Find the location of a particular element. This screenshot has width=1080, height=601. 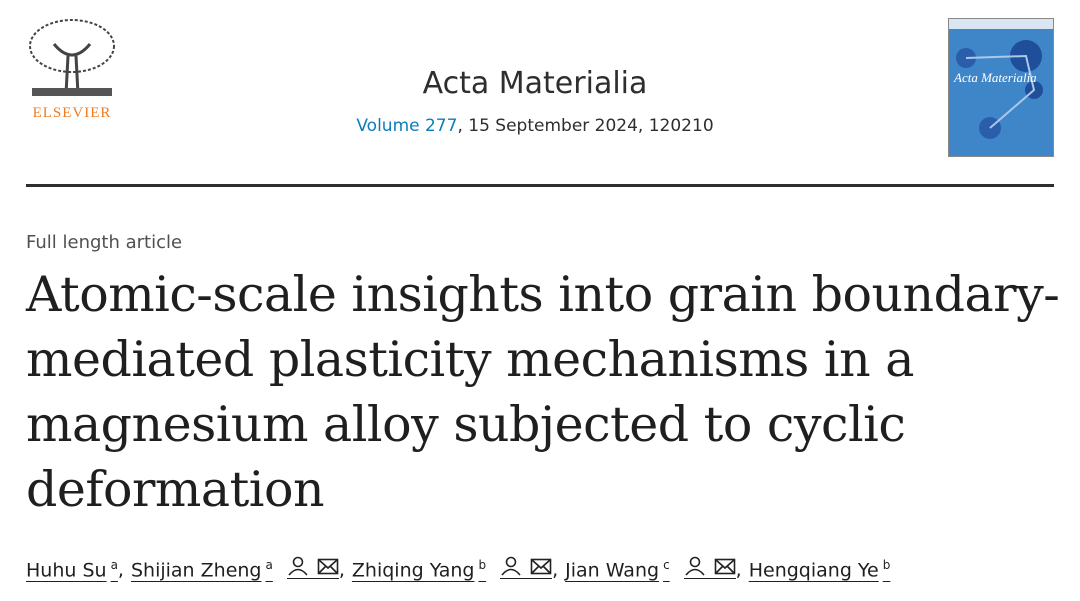

article-type: Full length article is located at coordinates (104, 242).